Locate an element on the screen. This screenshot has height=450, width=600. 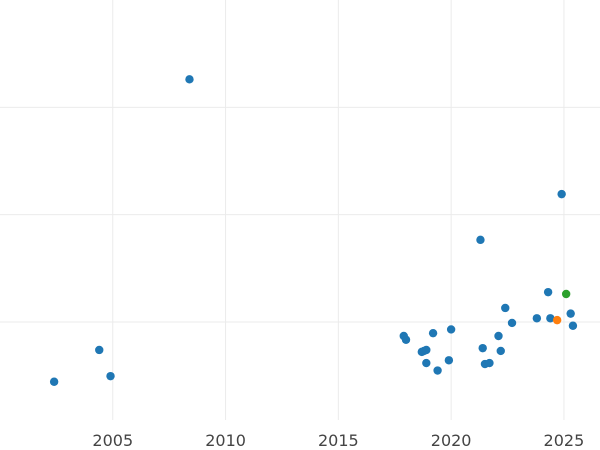
x-tick-label: 2010 is located at coordinates (225, 440).